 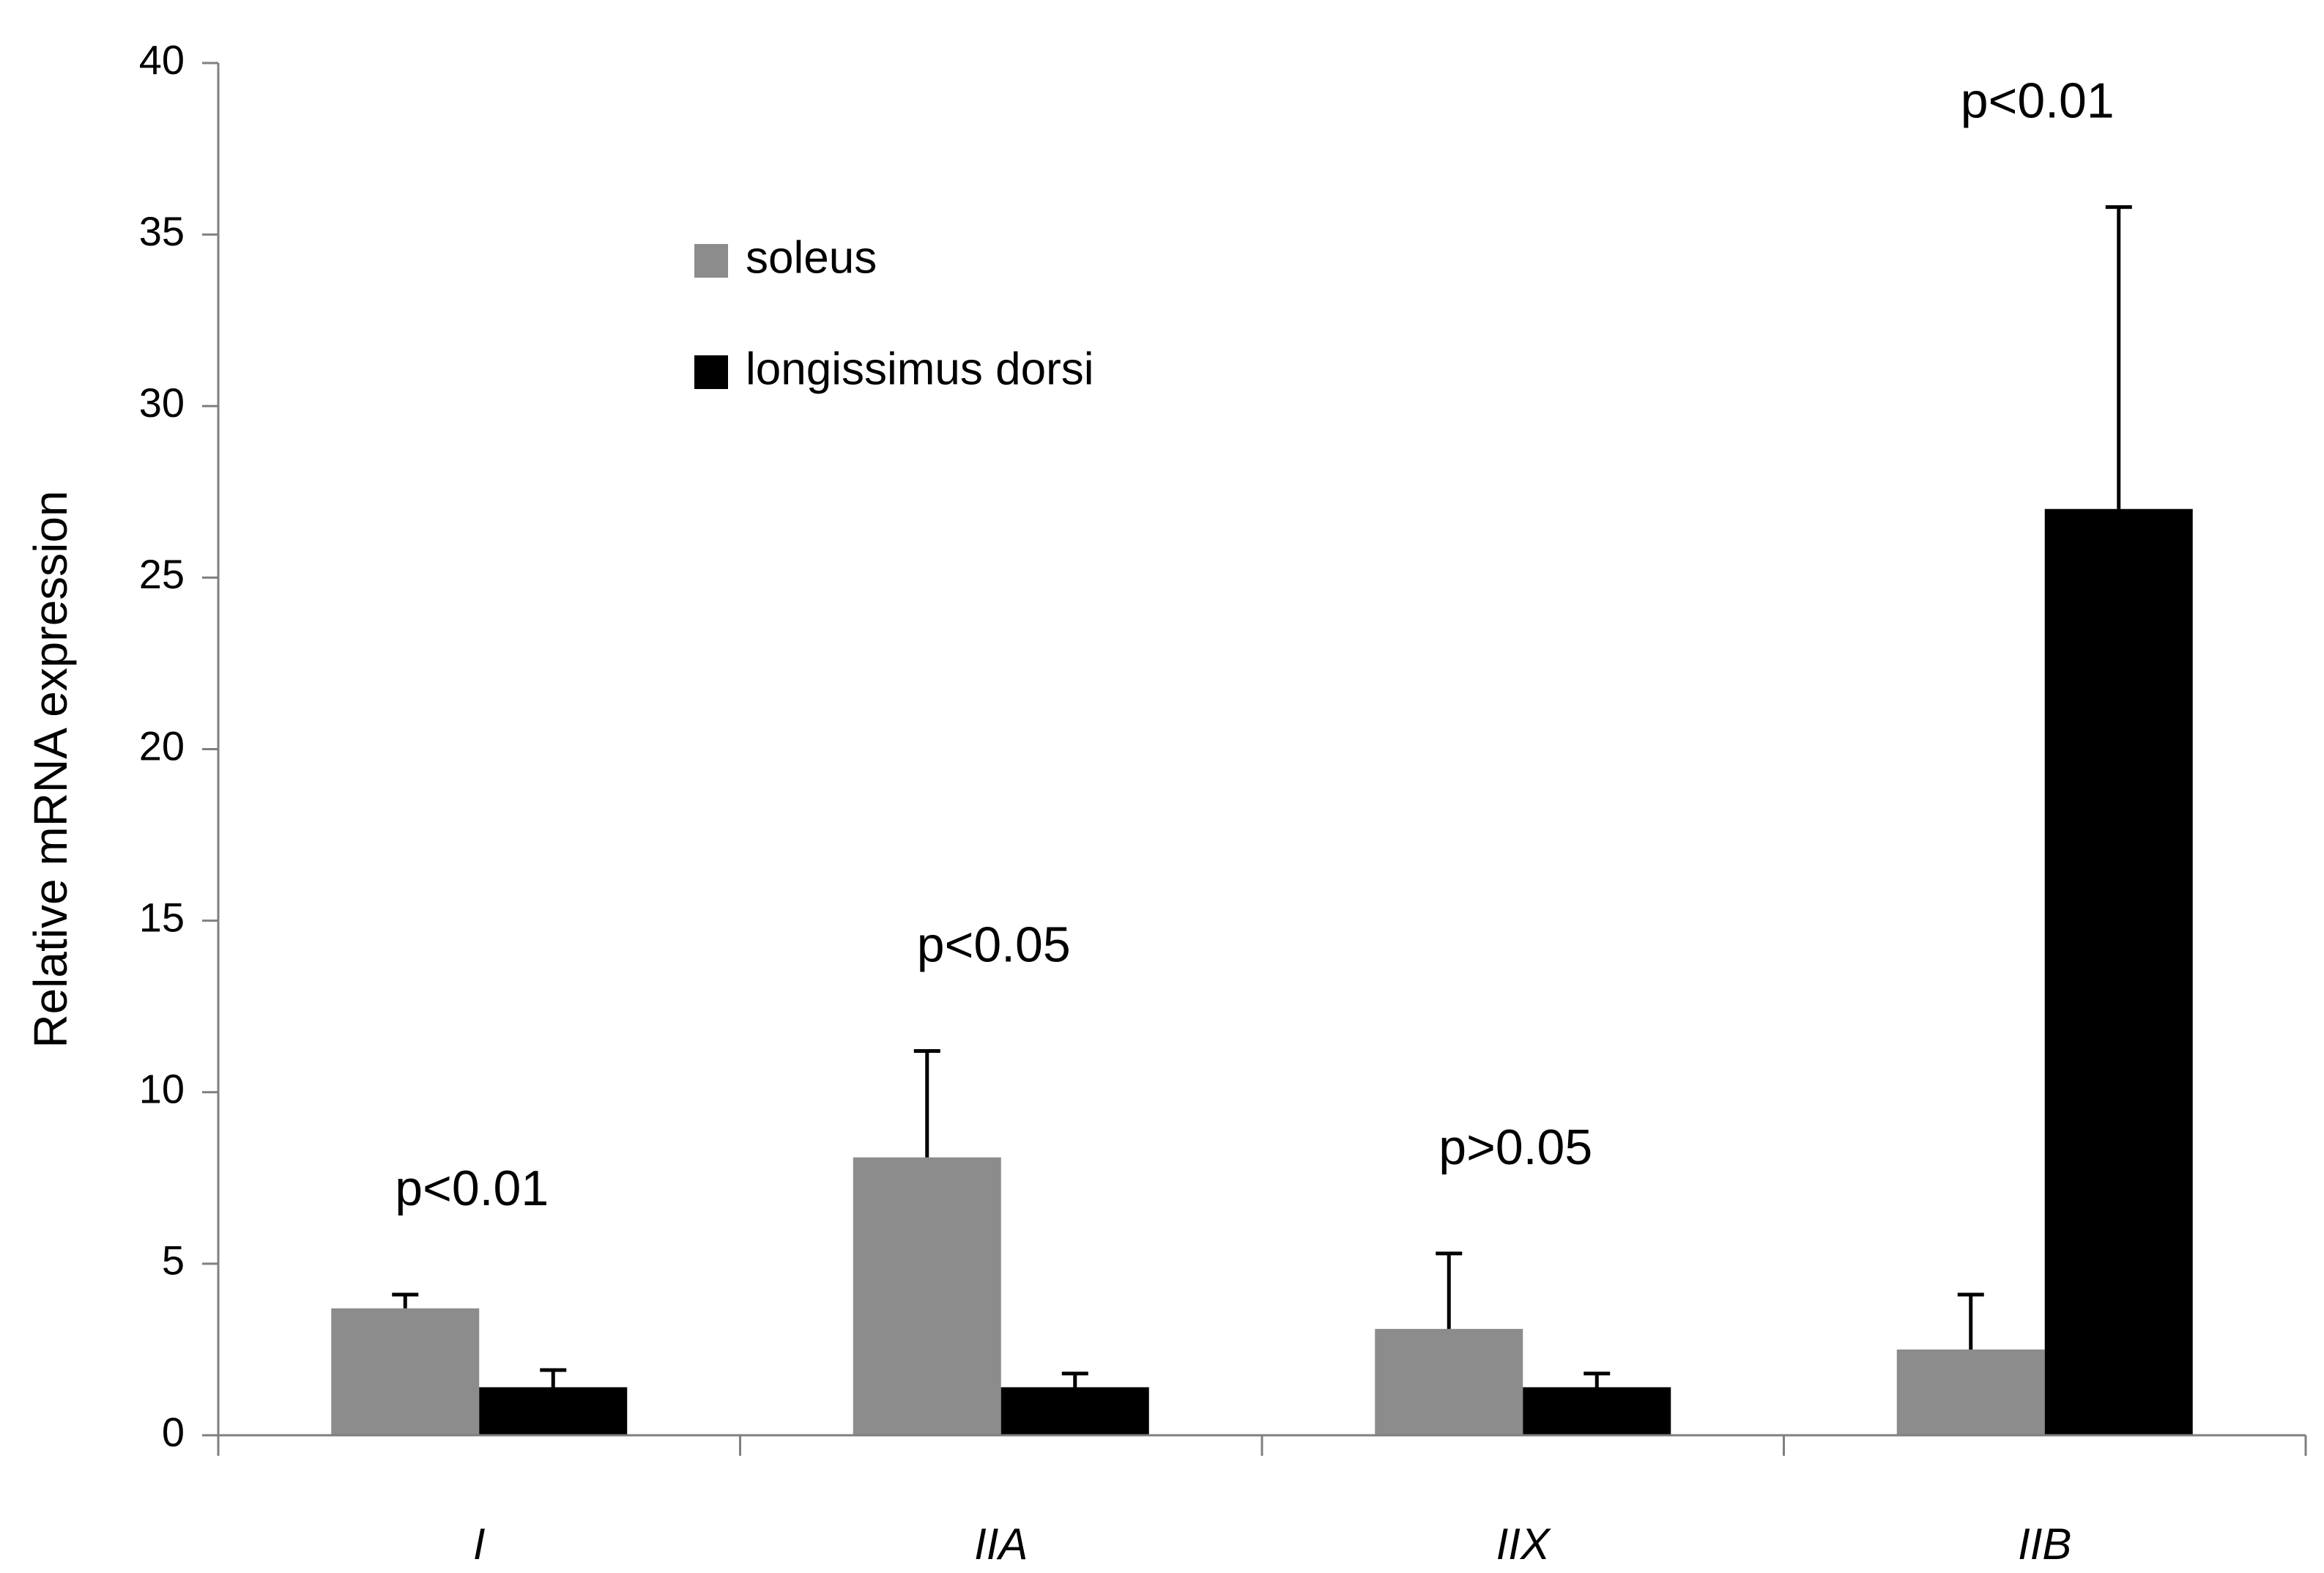 I want to click on y-tick-label: 20, so click(x=162, y=745).